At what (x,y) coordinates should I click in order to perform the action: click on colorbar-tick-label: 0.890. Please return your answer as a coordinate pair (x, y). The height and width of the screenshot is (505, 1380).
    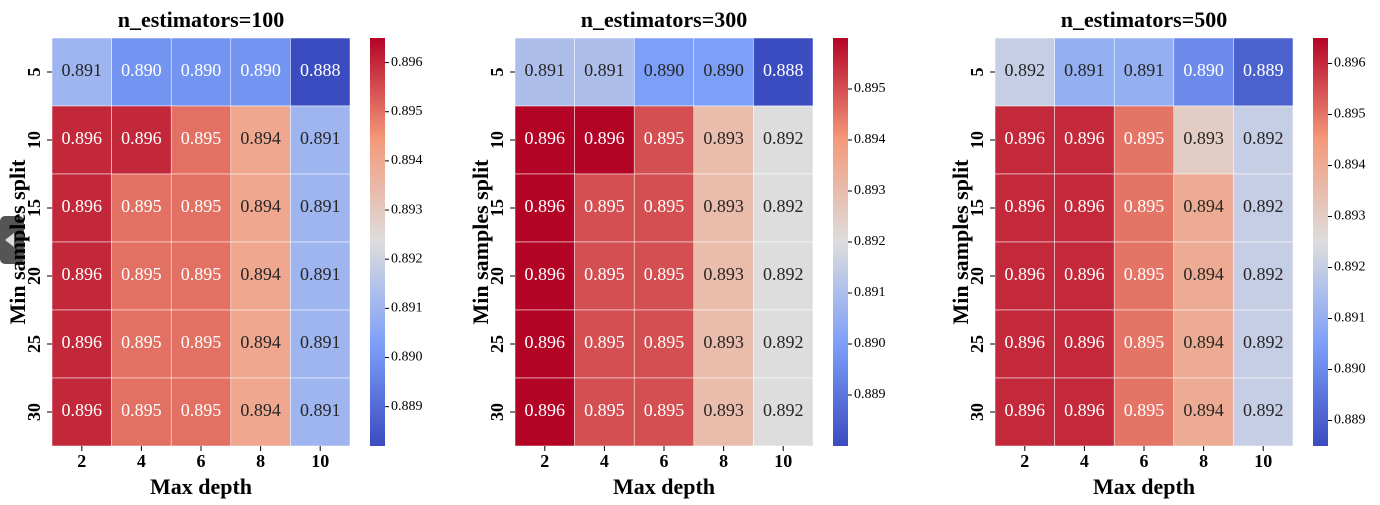
    Looking at the image, I should click on (1350, 369).